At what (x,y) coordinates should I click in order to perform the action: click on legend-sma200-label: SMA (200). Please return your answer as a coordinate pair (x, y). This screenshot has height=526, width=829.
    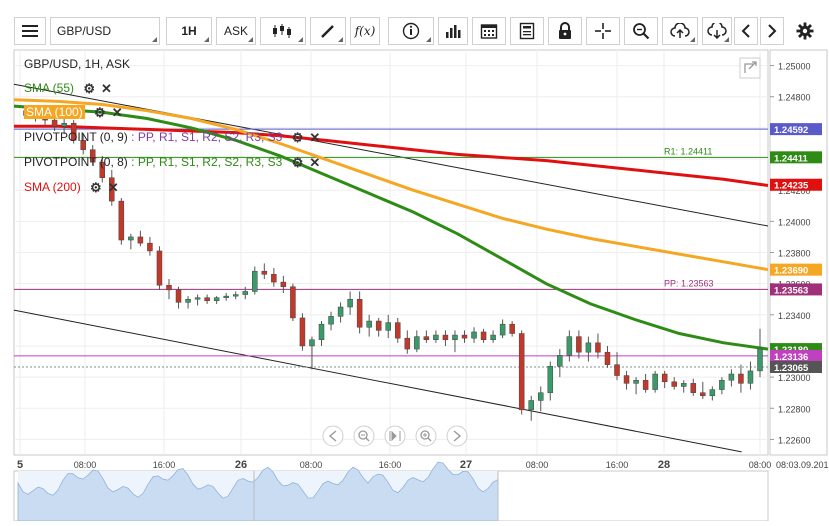
    Looking at the image, I should click on (52, 187).